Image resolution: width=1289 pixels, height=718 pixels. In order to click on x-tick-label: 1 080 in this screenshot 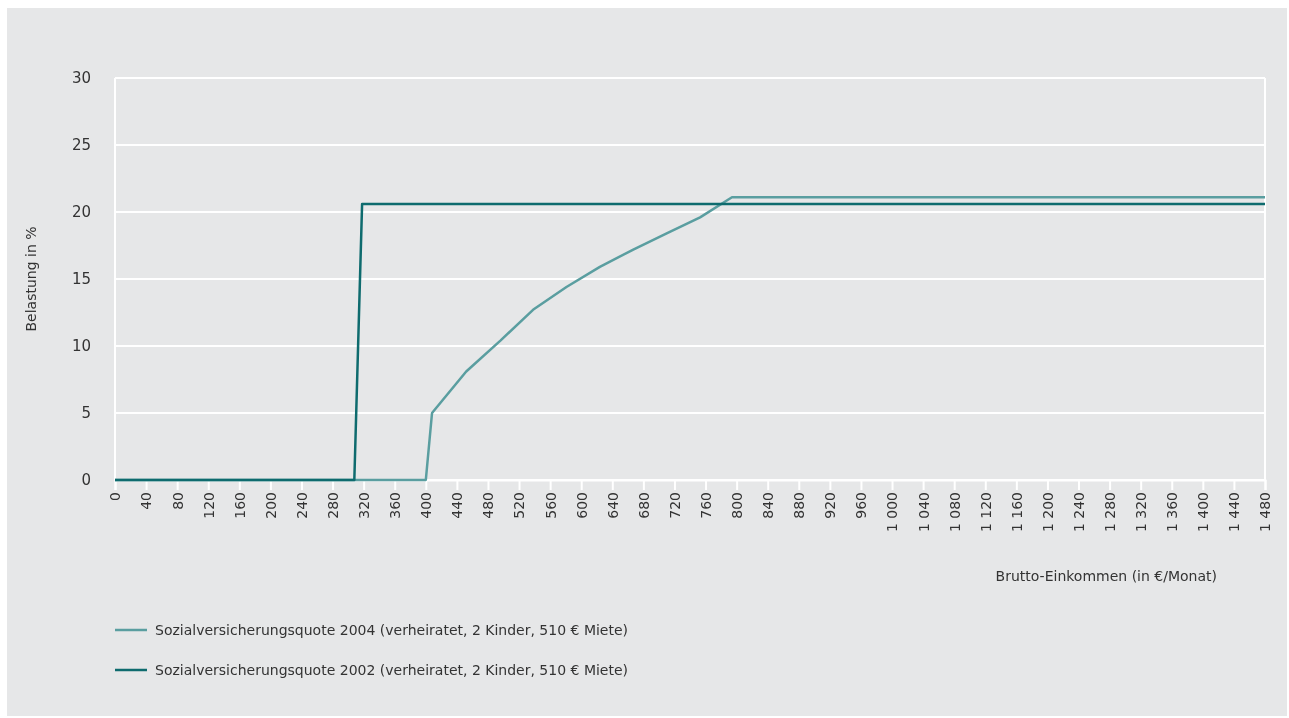, I will do `click(954, 512)`.